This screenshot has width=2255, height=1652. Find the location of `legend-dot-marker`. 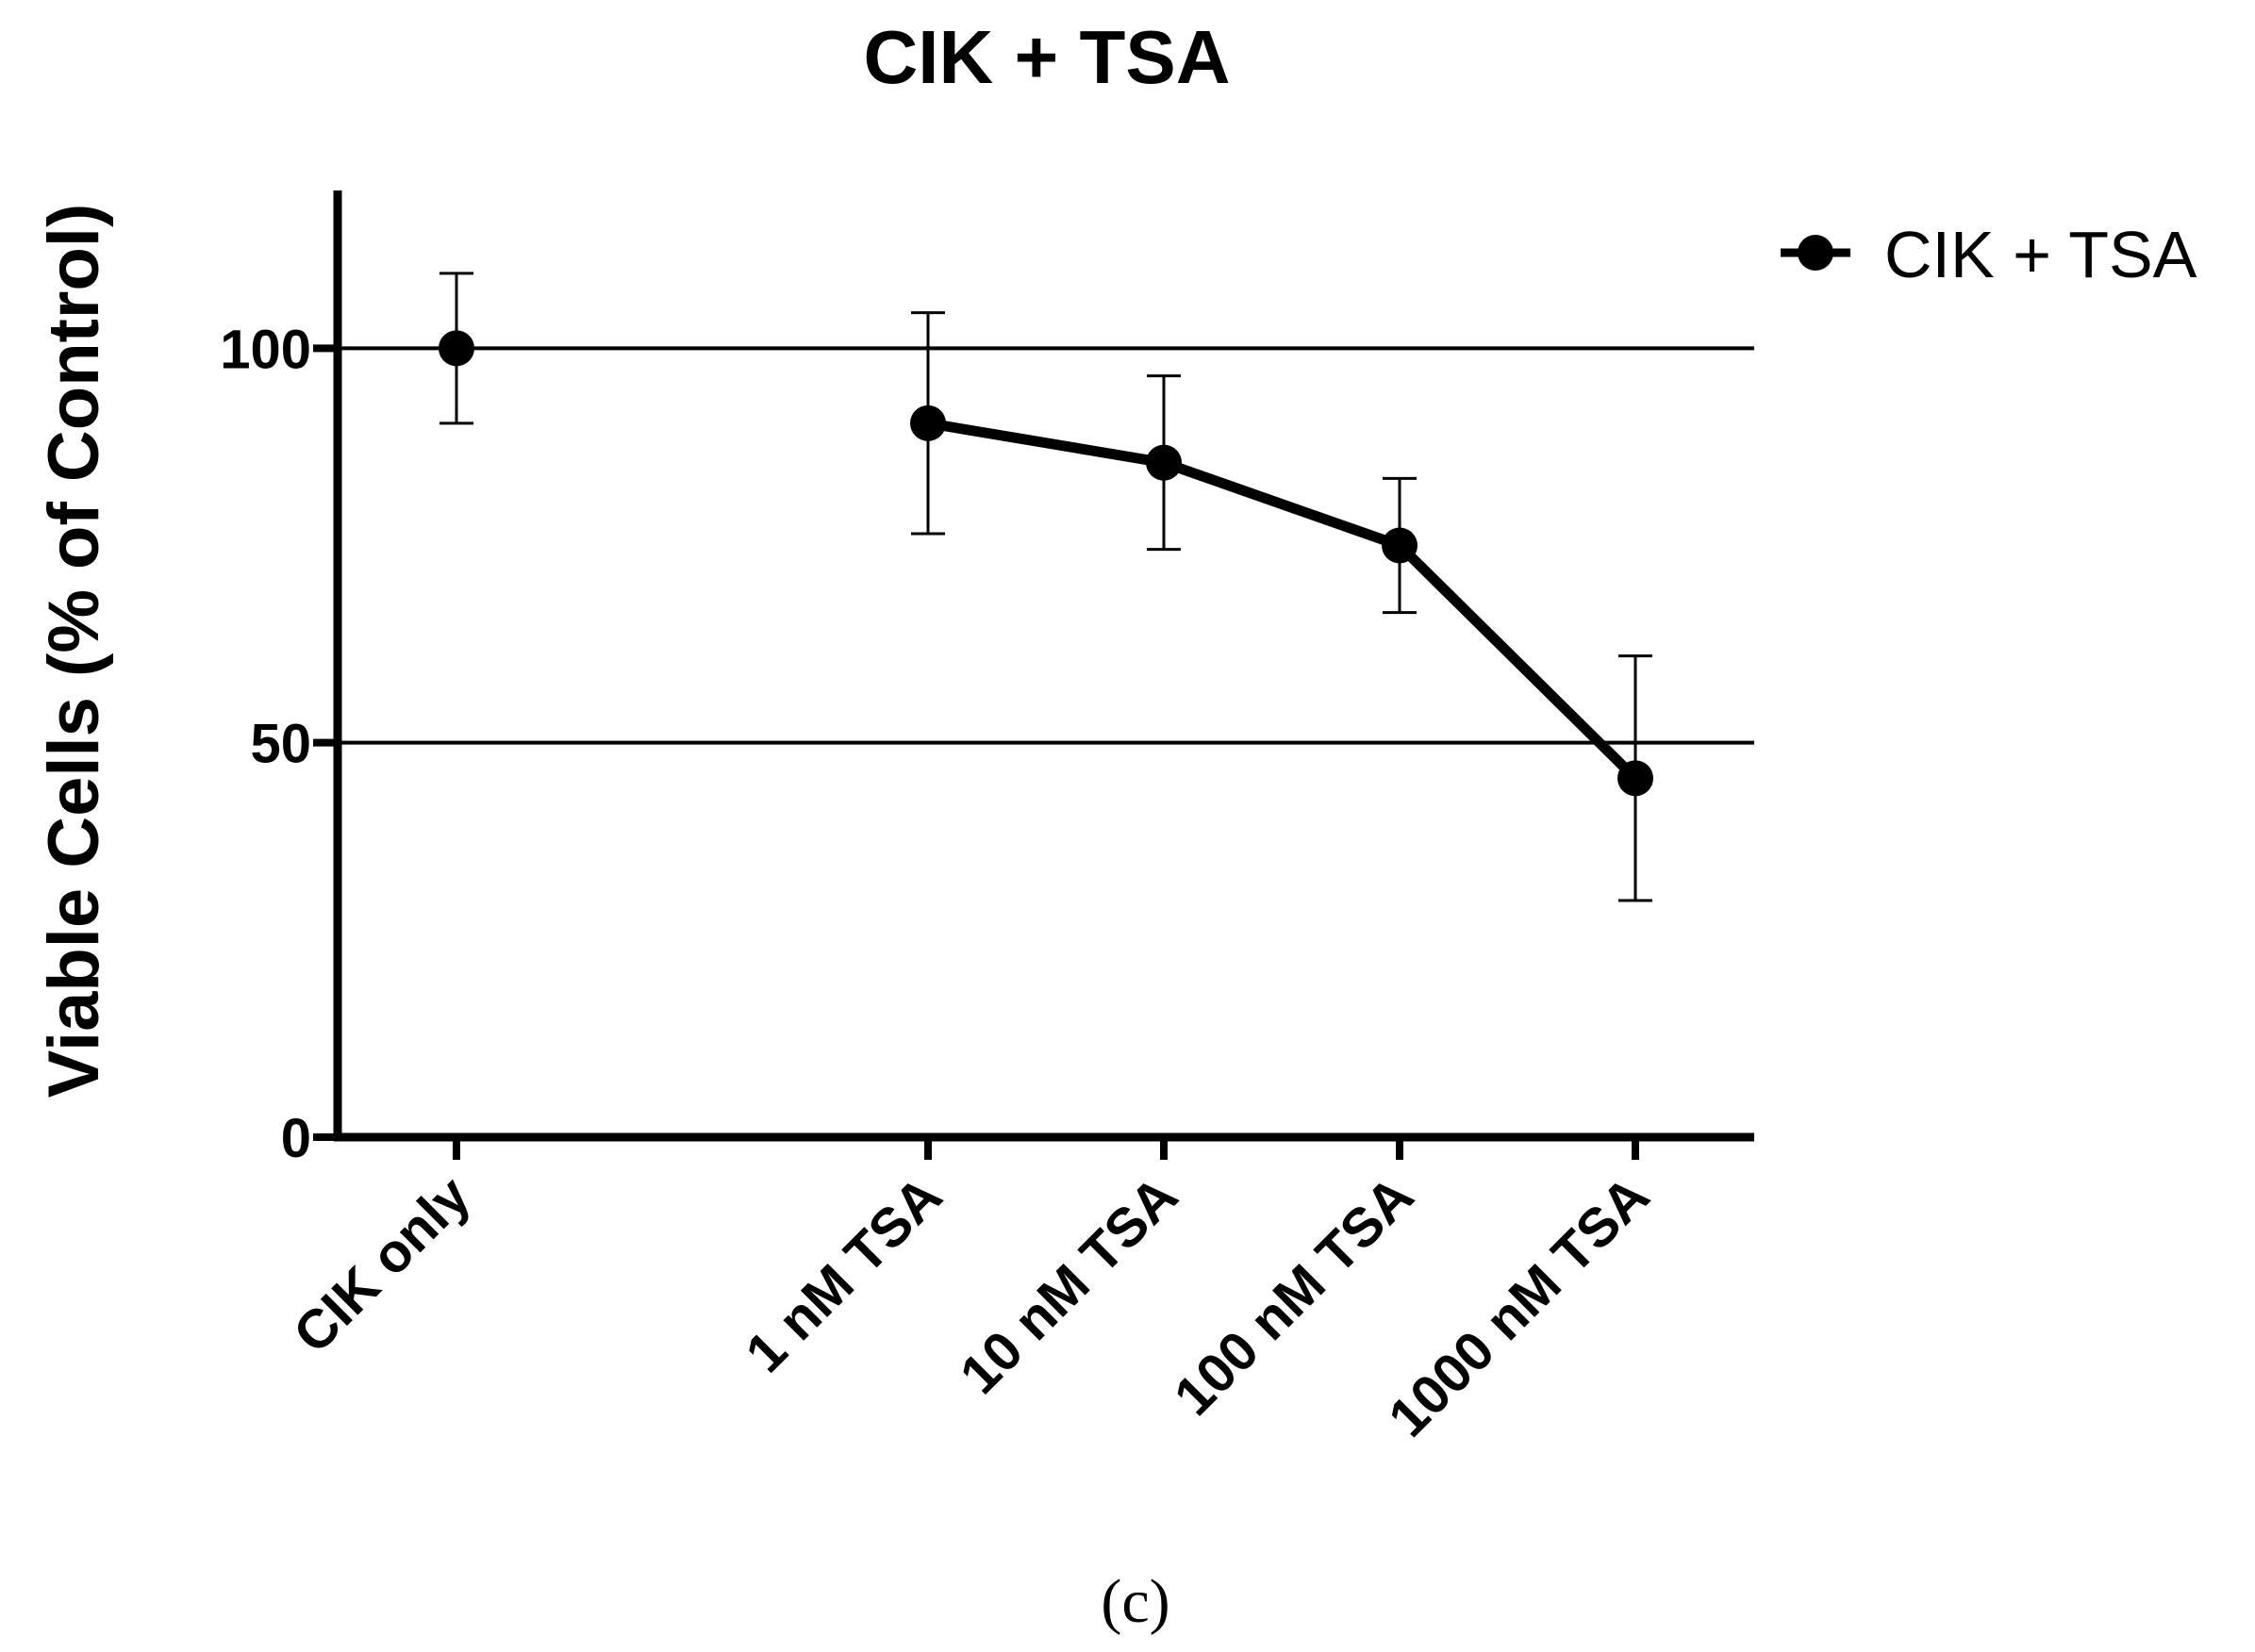

legend-dot-marker is located at coordinates (1815, 253).